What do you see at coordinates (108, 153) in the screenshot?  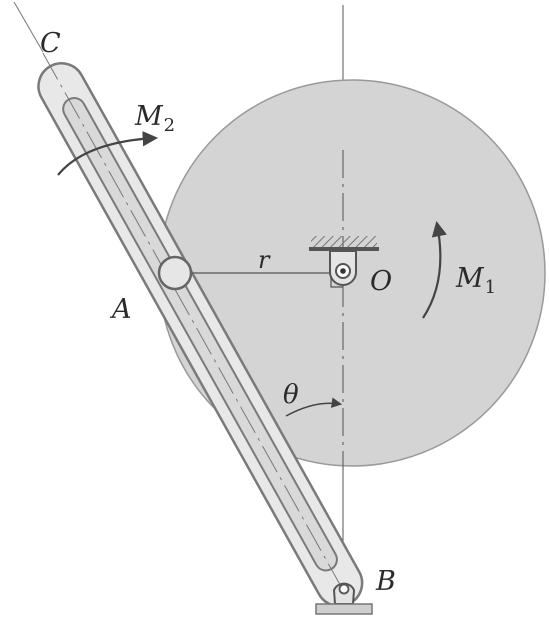 I see `moment-m2-arrow` at bounding box center [108, 153].